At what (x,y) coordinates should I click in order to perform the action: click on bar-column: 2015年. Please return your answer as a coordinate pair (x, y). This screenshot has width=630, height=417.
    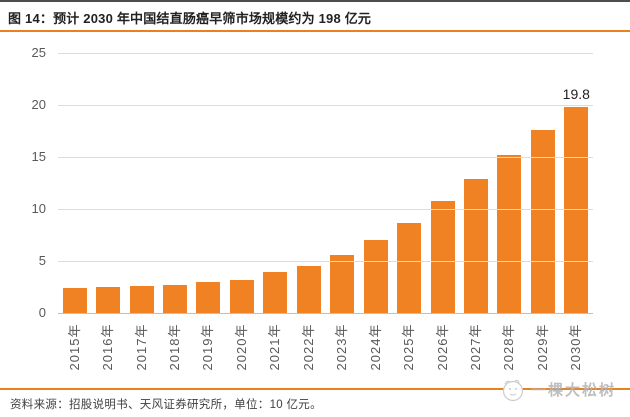
    Looking at the image, I should click on (74, 211).